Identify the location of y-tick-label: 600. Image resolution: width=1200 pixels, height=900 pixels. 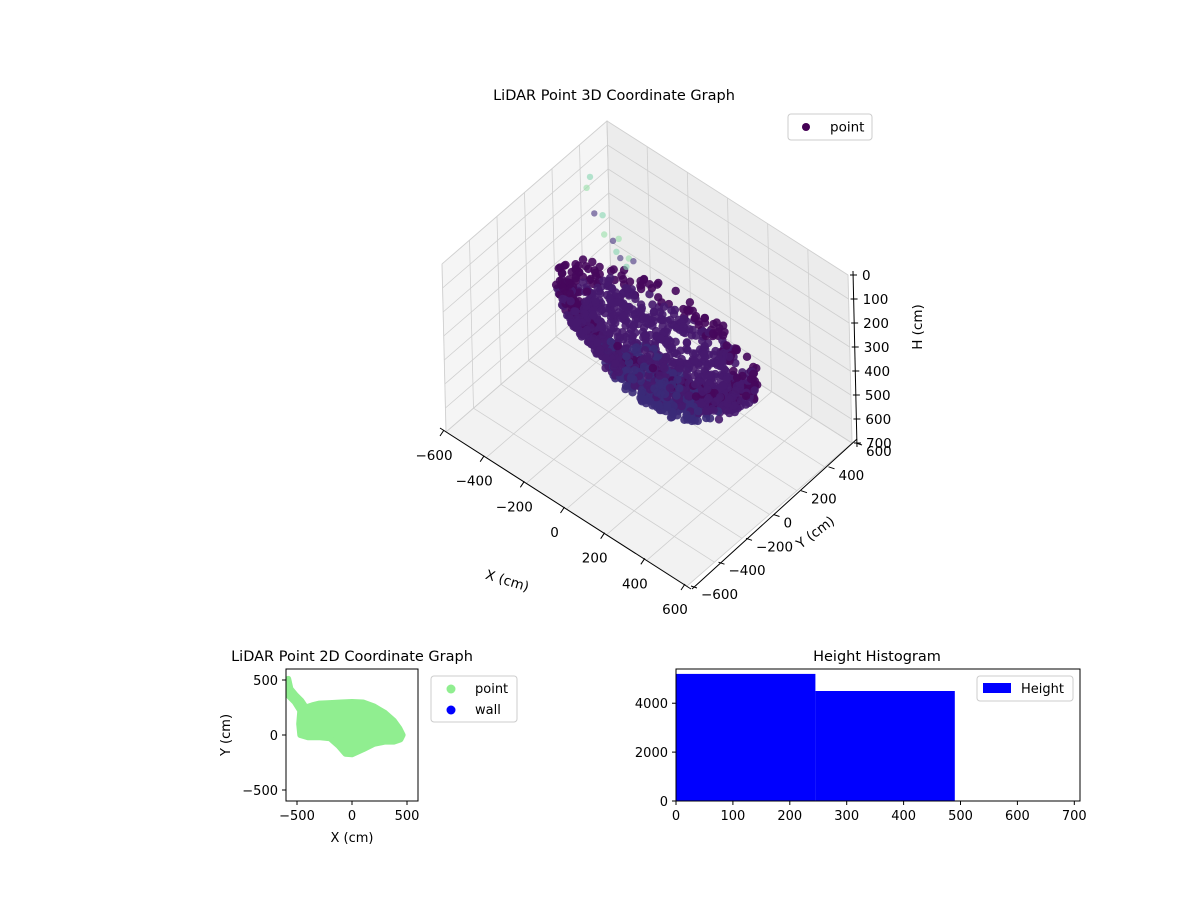
(879, 452).